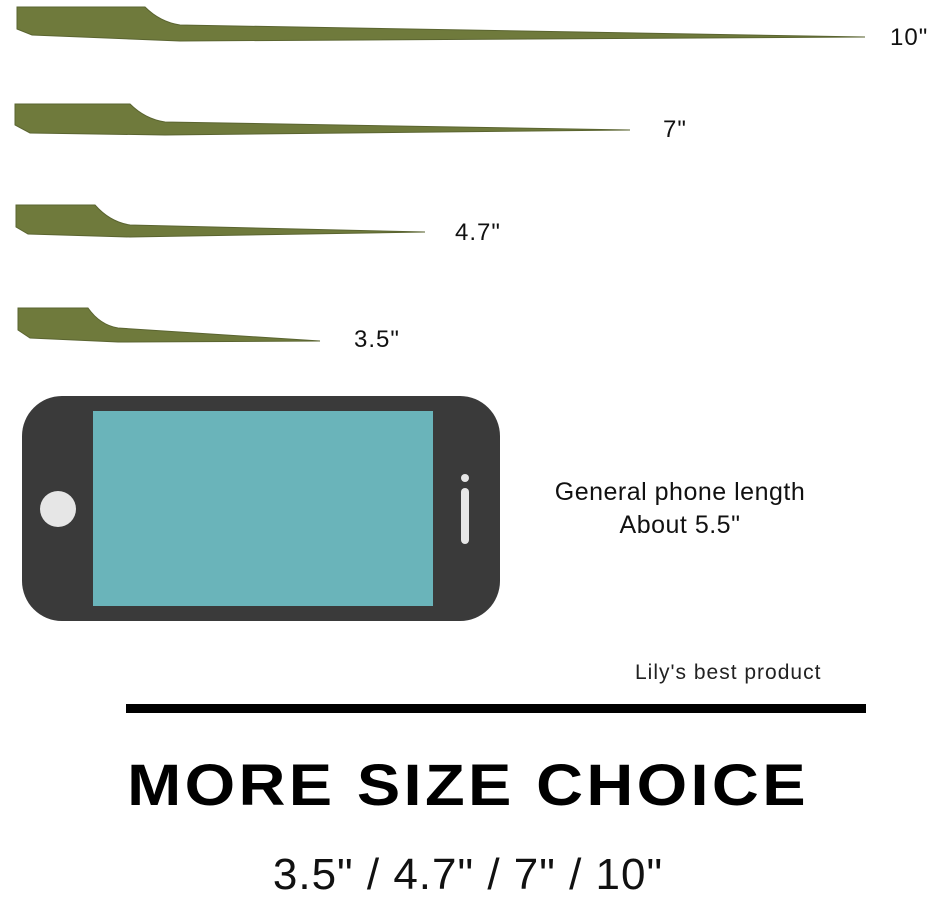 Image resolution: width=936 pixels, height=902 pixels. What do you see at coordinates (220, 221) in the screenshot?
I see `skewer-4-7in` at bounding box center [220, 221].